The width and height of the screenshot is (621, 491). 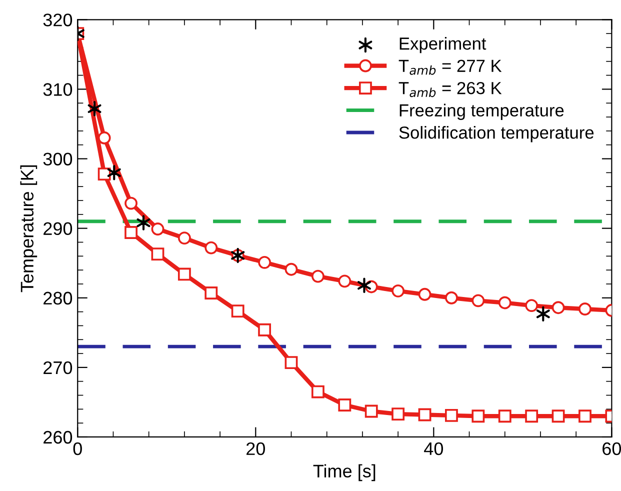 What do you see at coordinates (58, 298) in the screenshot?
I see `y-tick-label: 280` at bounding box center [58, 298].